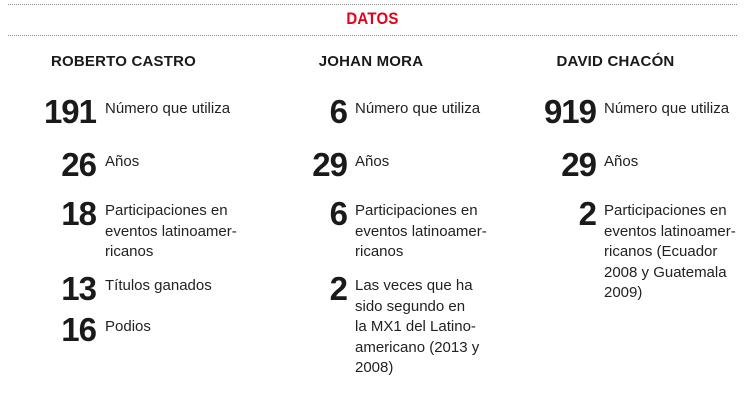 The width and height of the screenshot is (745, 401). Describe the element at coordinates (570, 111) in the screenshot. I see `fact-number: 919` at that location.